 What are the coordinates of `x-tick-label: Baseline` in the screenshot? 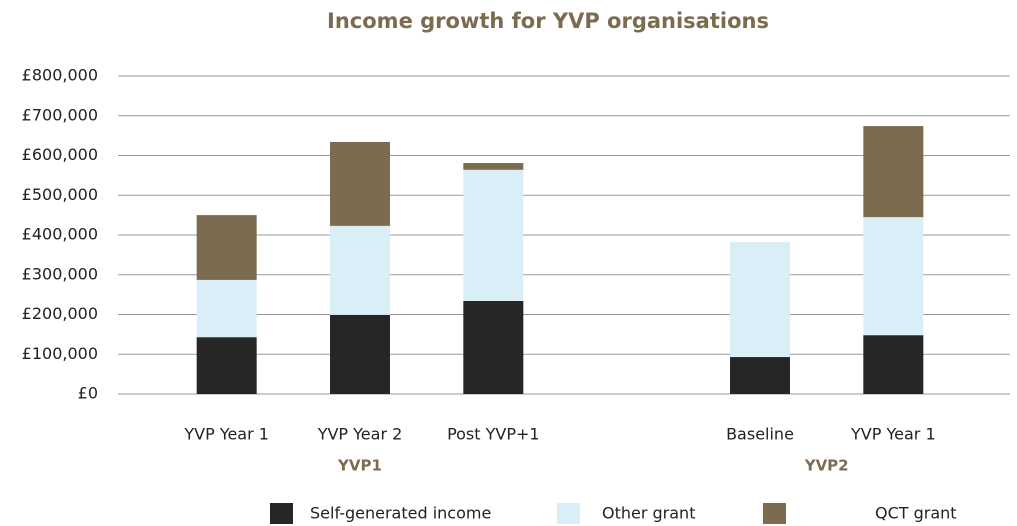 It's located at (760, 434).